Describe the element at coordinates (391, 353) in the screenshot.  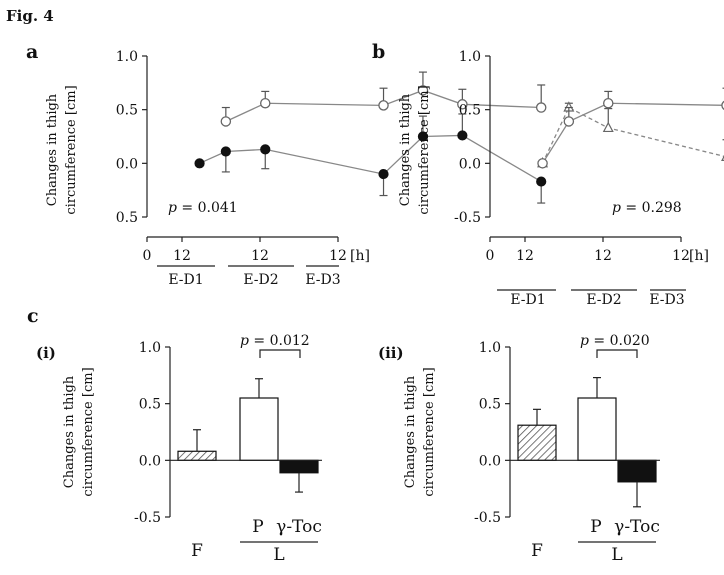
I see `panel-label: (ii)` at that location.